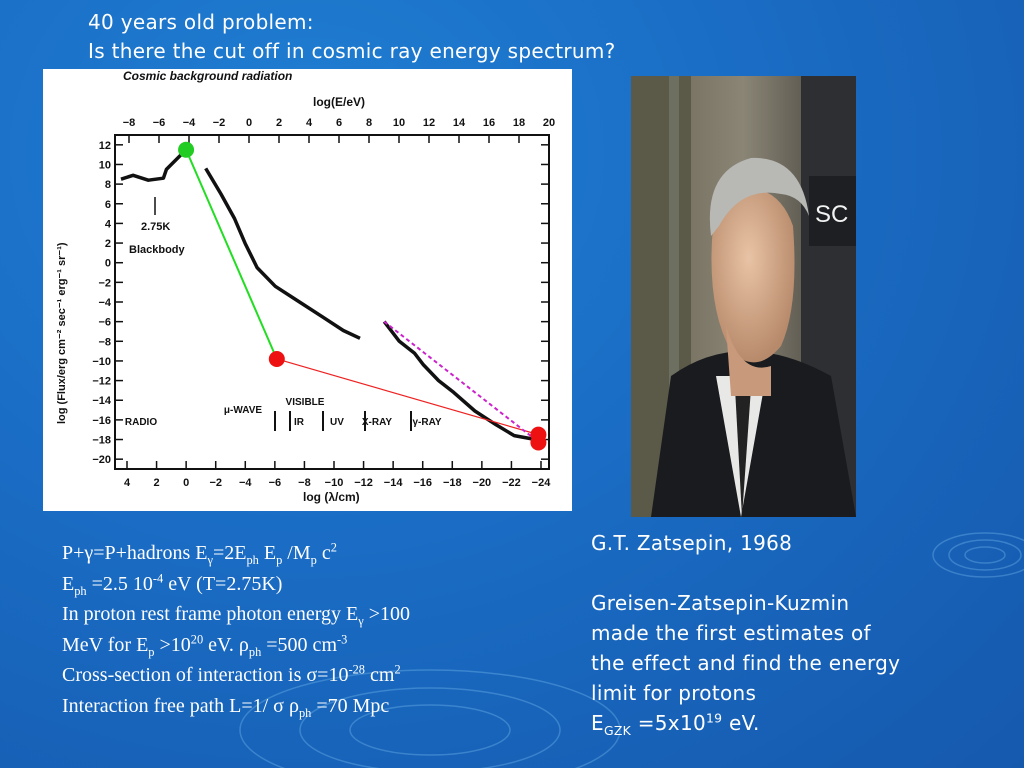  I want to click on top-tick-label: −4, so click(189, 123).